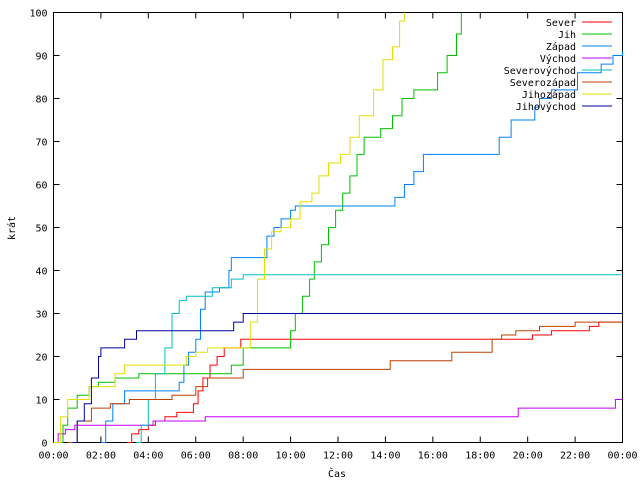  What do you see at coordinates (575, 456) in the screenshot?
I see `x-tick-label: 22:00` at bounding box center [575, 456].